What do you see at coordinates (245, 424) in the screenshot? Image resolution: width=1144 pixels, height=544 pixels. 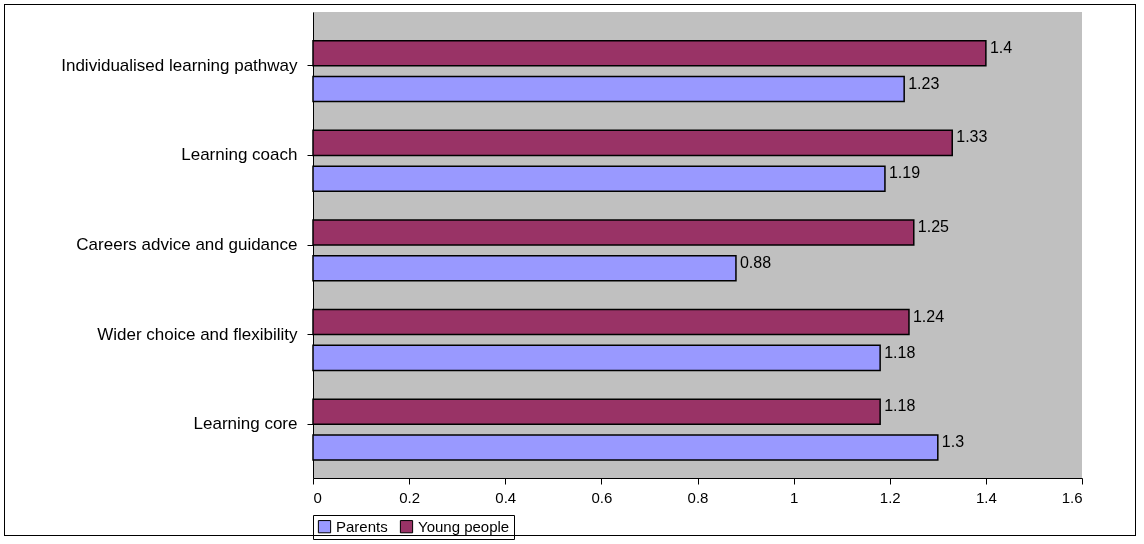 I see `y-tick-label: Learning core` at bounding box center [245, 424].